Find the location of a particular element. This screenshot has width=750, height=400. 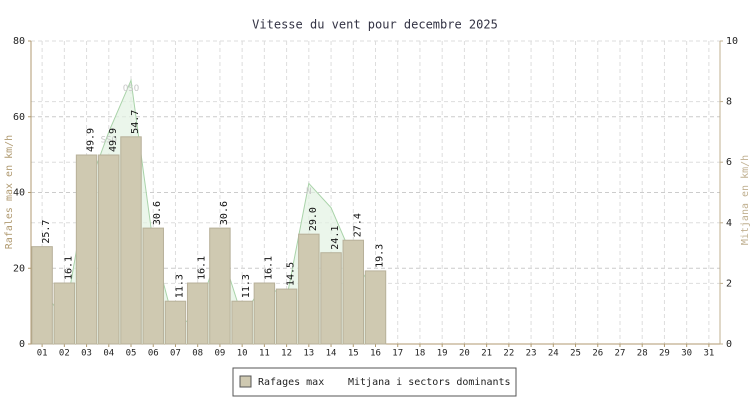

x-tick-label: 21 is located at coordinates (486, 354).